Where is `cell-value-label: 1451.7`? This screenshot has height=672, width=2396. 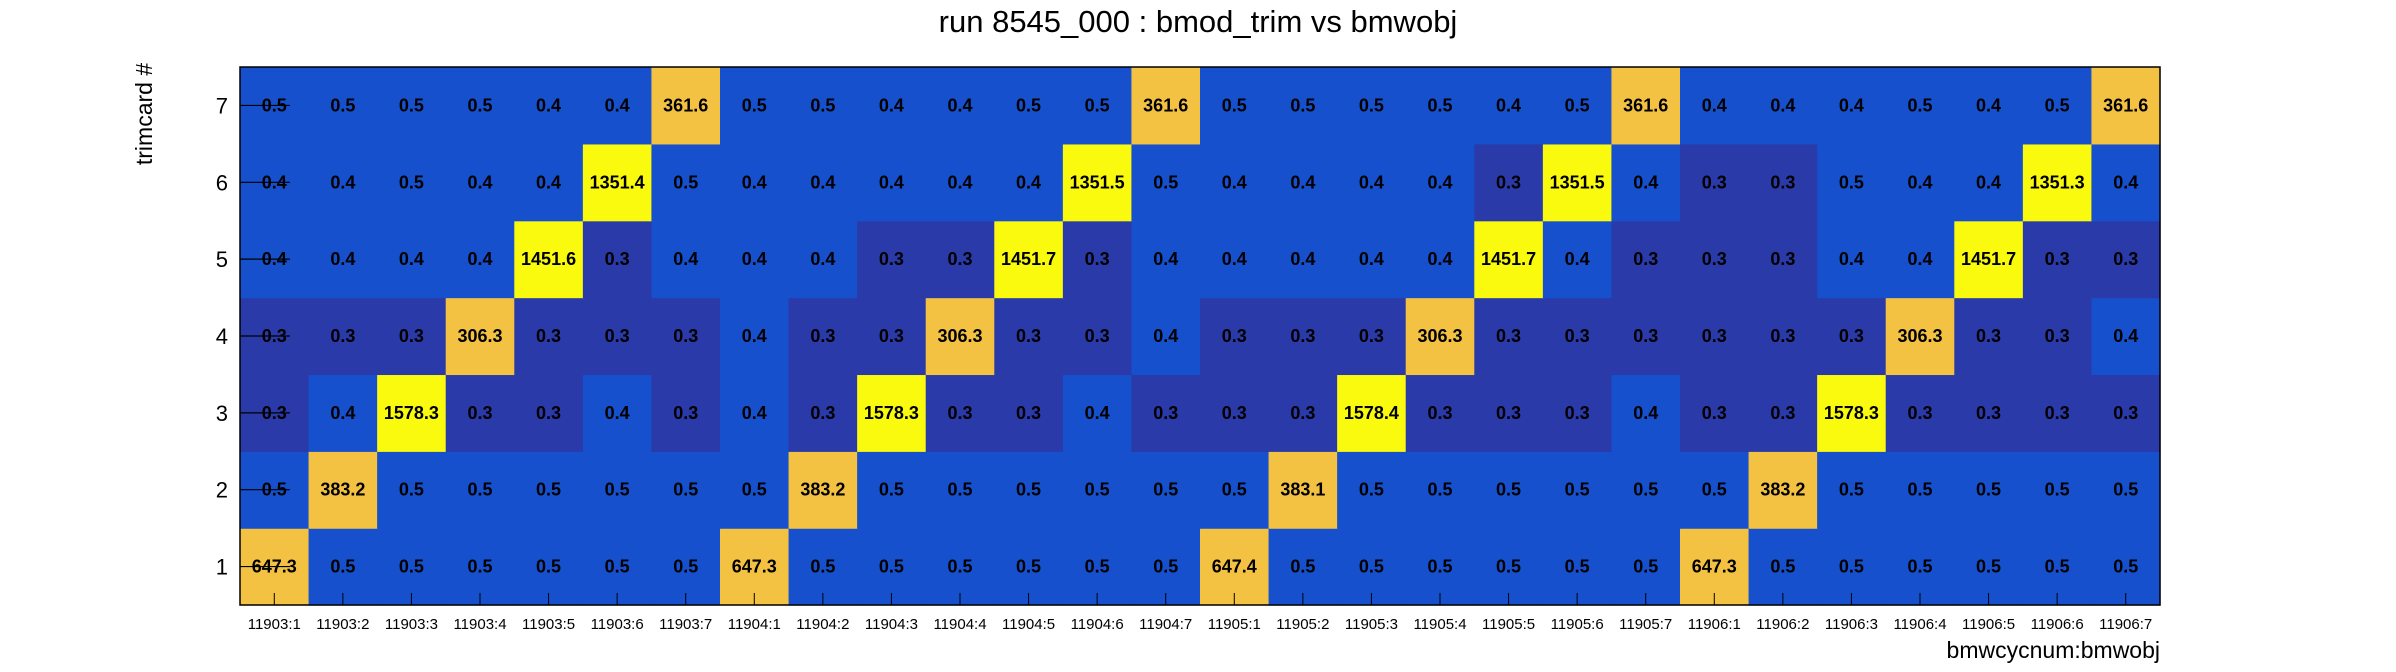
cell-value-label: 1451.7 is located at coordinates (1028, 259).